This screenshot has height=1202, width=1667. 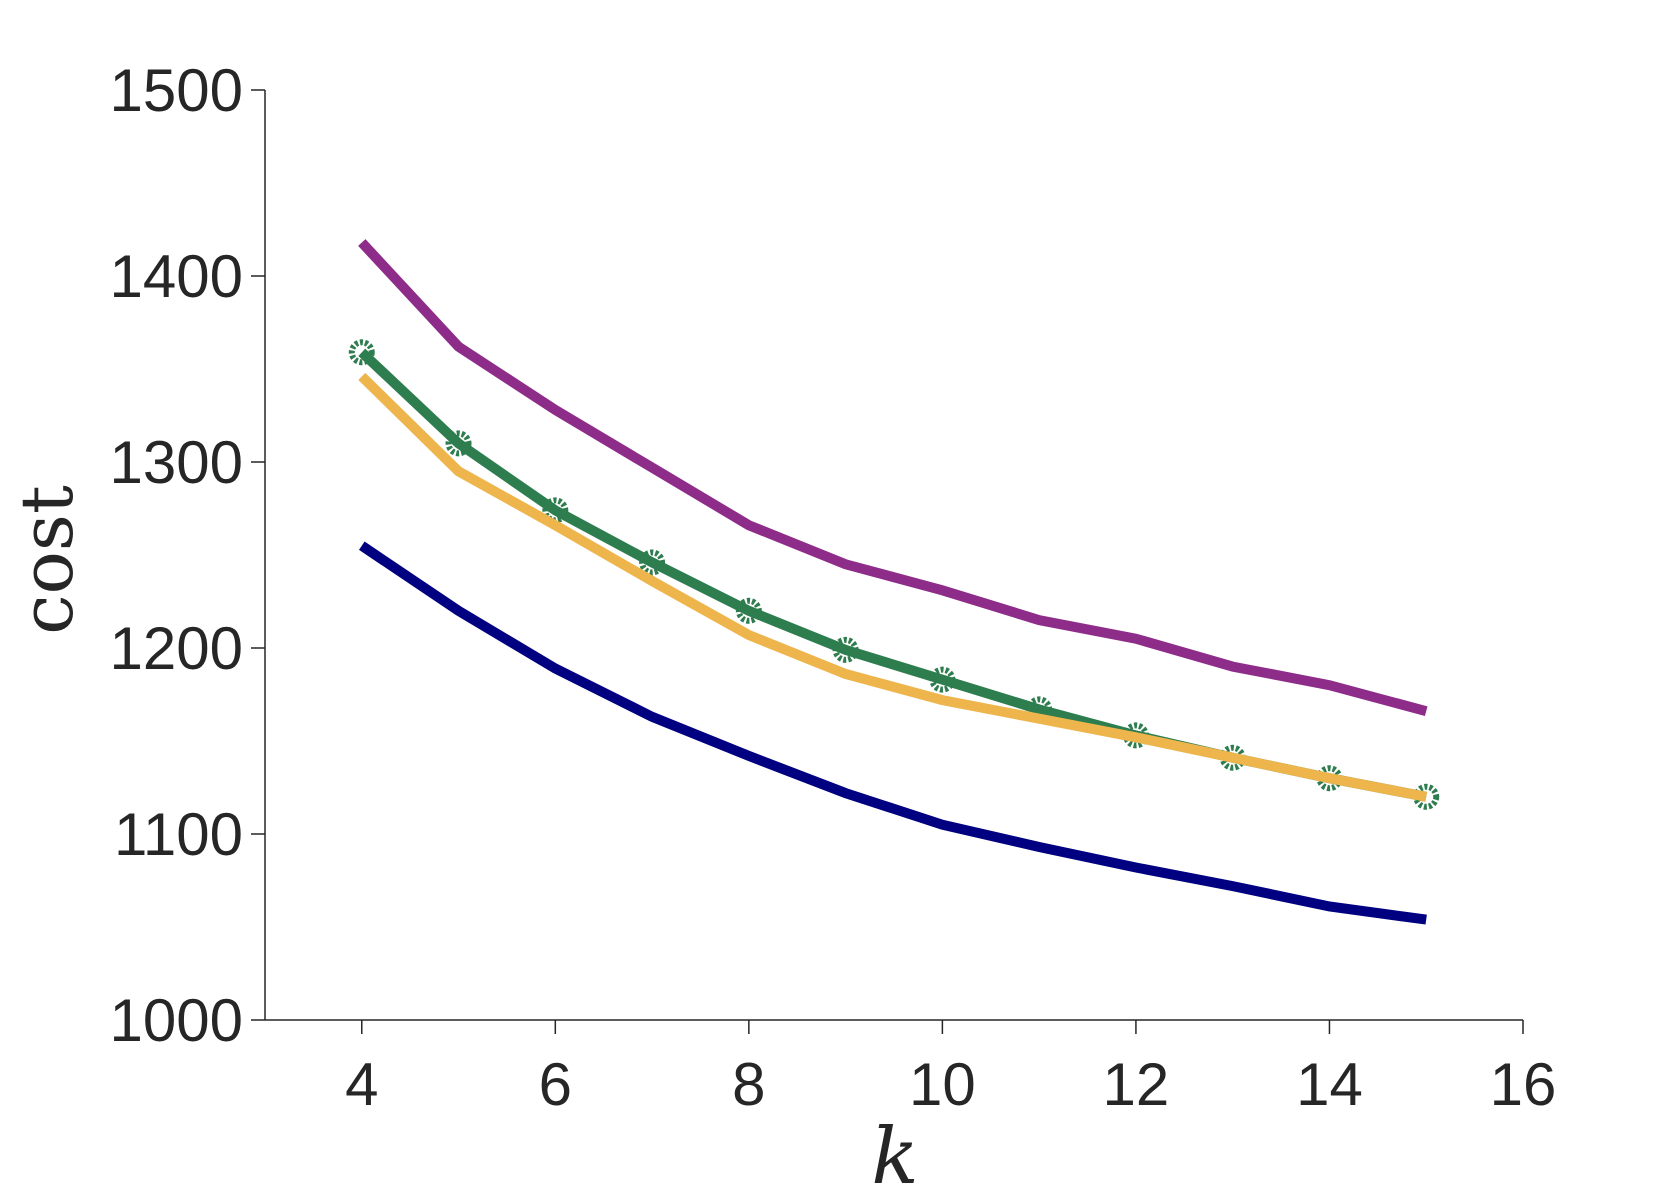 I want to click on x-tick-label: 12, so click(x=1136, y=1084).